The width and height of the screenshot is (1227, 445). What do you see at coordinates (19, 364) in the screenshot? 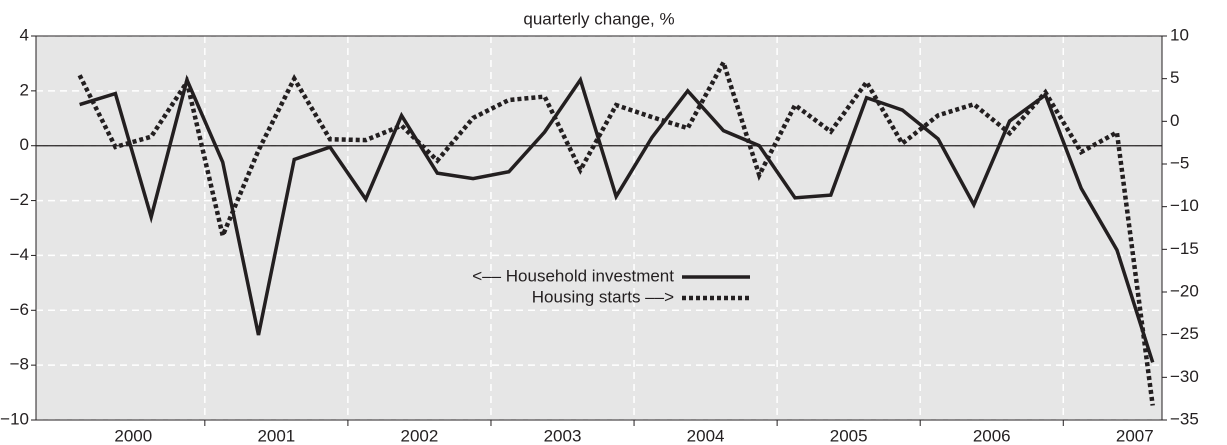
I see `y-tick-label: −8` at bounding box center [19, 364].